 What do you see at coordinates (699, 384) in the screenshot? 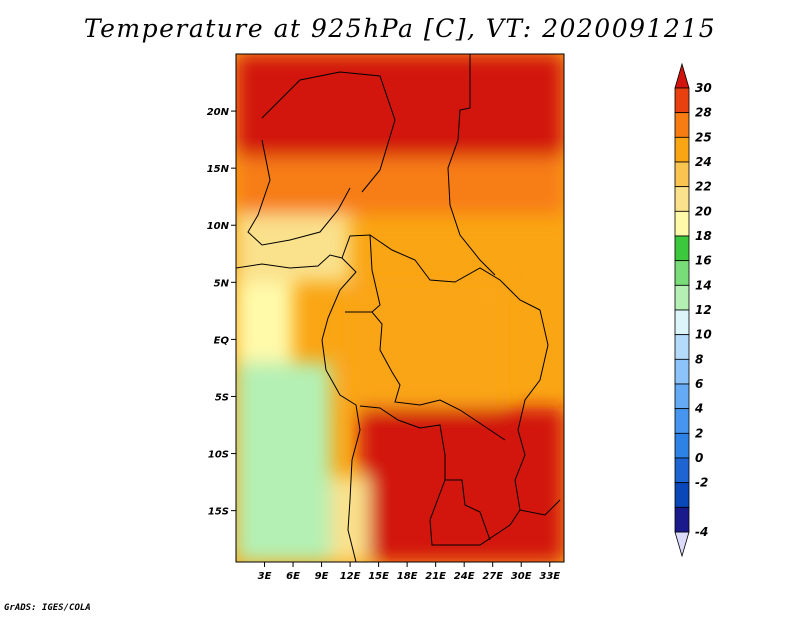
I see `colorbar-label: 6` at bounding box center [699, 384].